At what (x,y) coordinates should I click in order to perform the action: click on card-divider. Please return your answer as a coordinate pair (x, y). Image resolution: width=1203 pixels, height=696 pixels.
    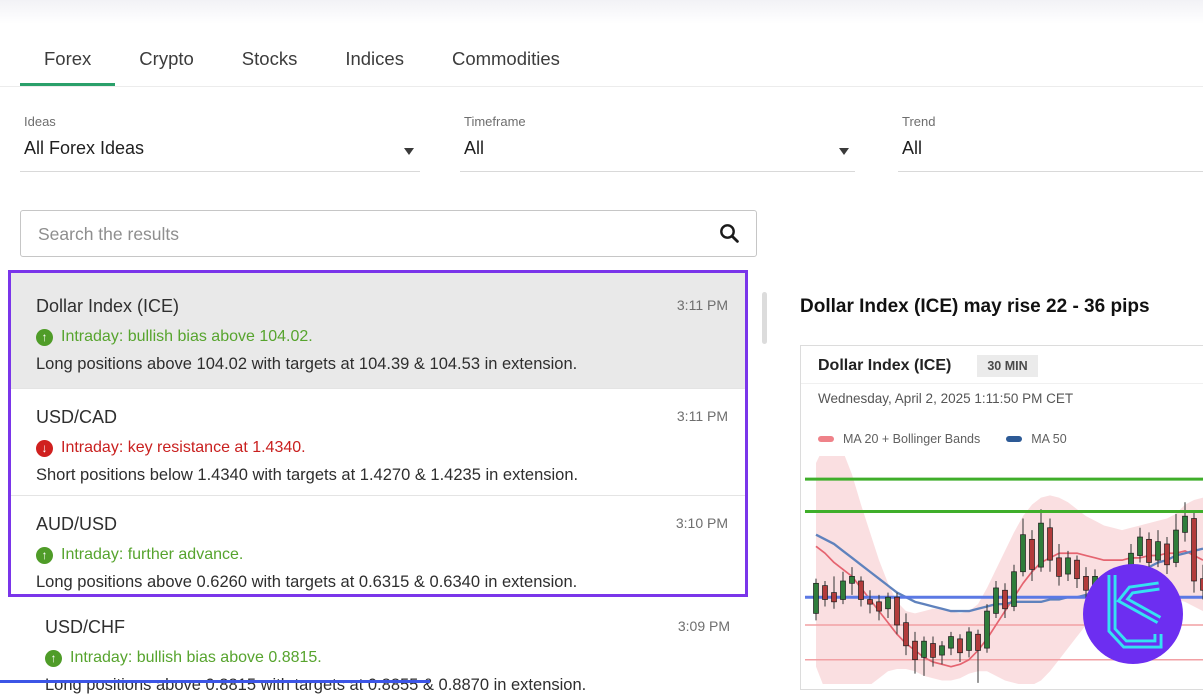
    Looking at the image, I should click on (1002, 383).